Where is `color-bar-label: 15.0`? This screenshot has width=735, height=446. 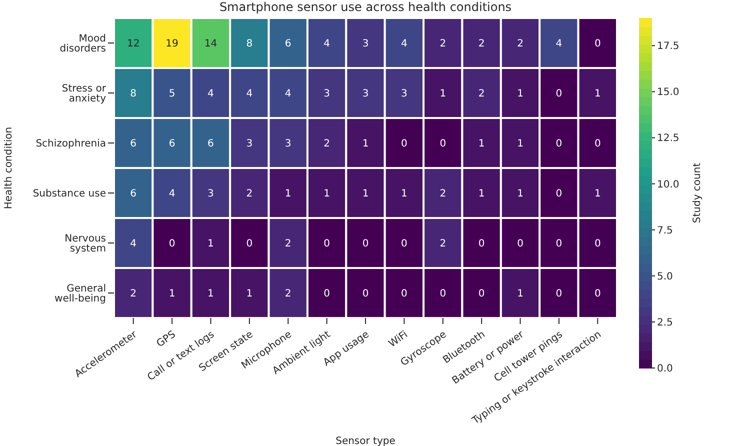 color-bar-label: 15.0 is located at coordinates (668, 92).